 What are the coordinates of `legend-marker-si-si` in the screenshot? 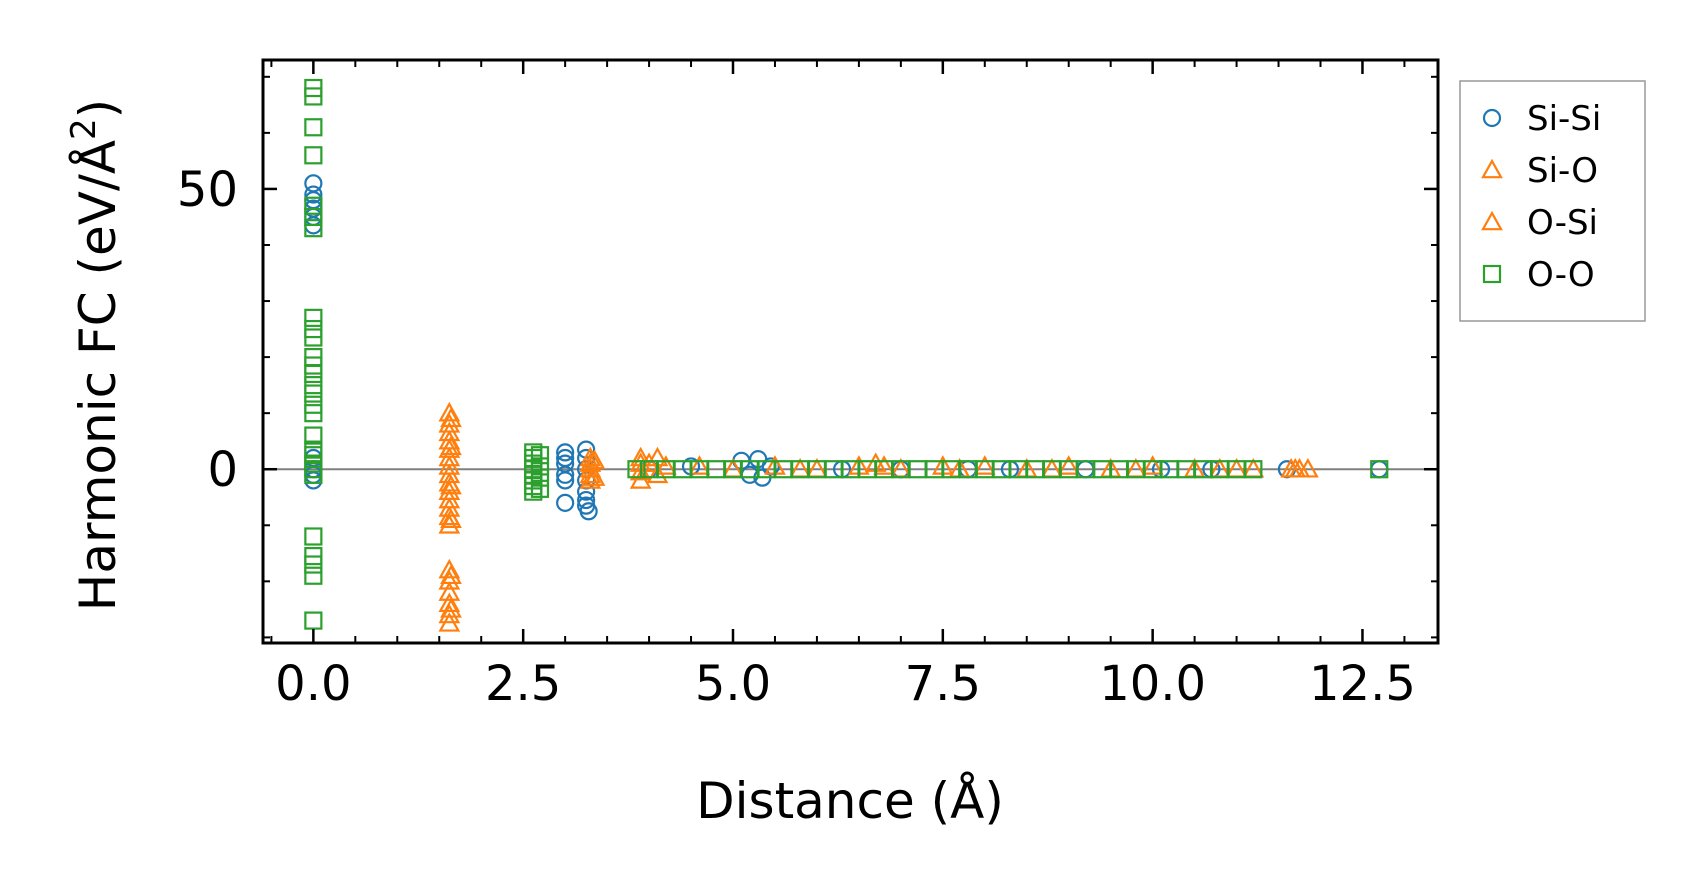 It's located at (1492, 118).